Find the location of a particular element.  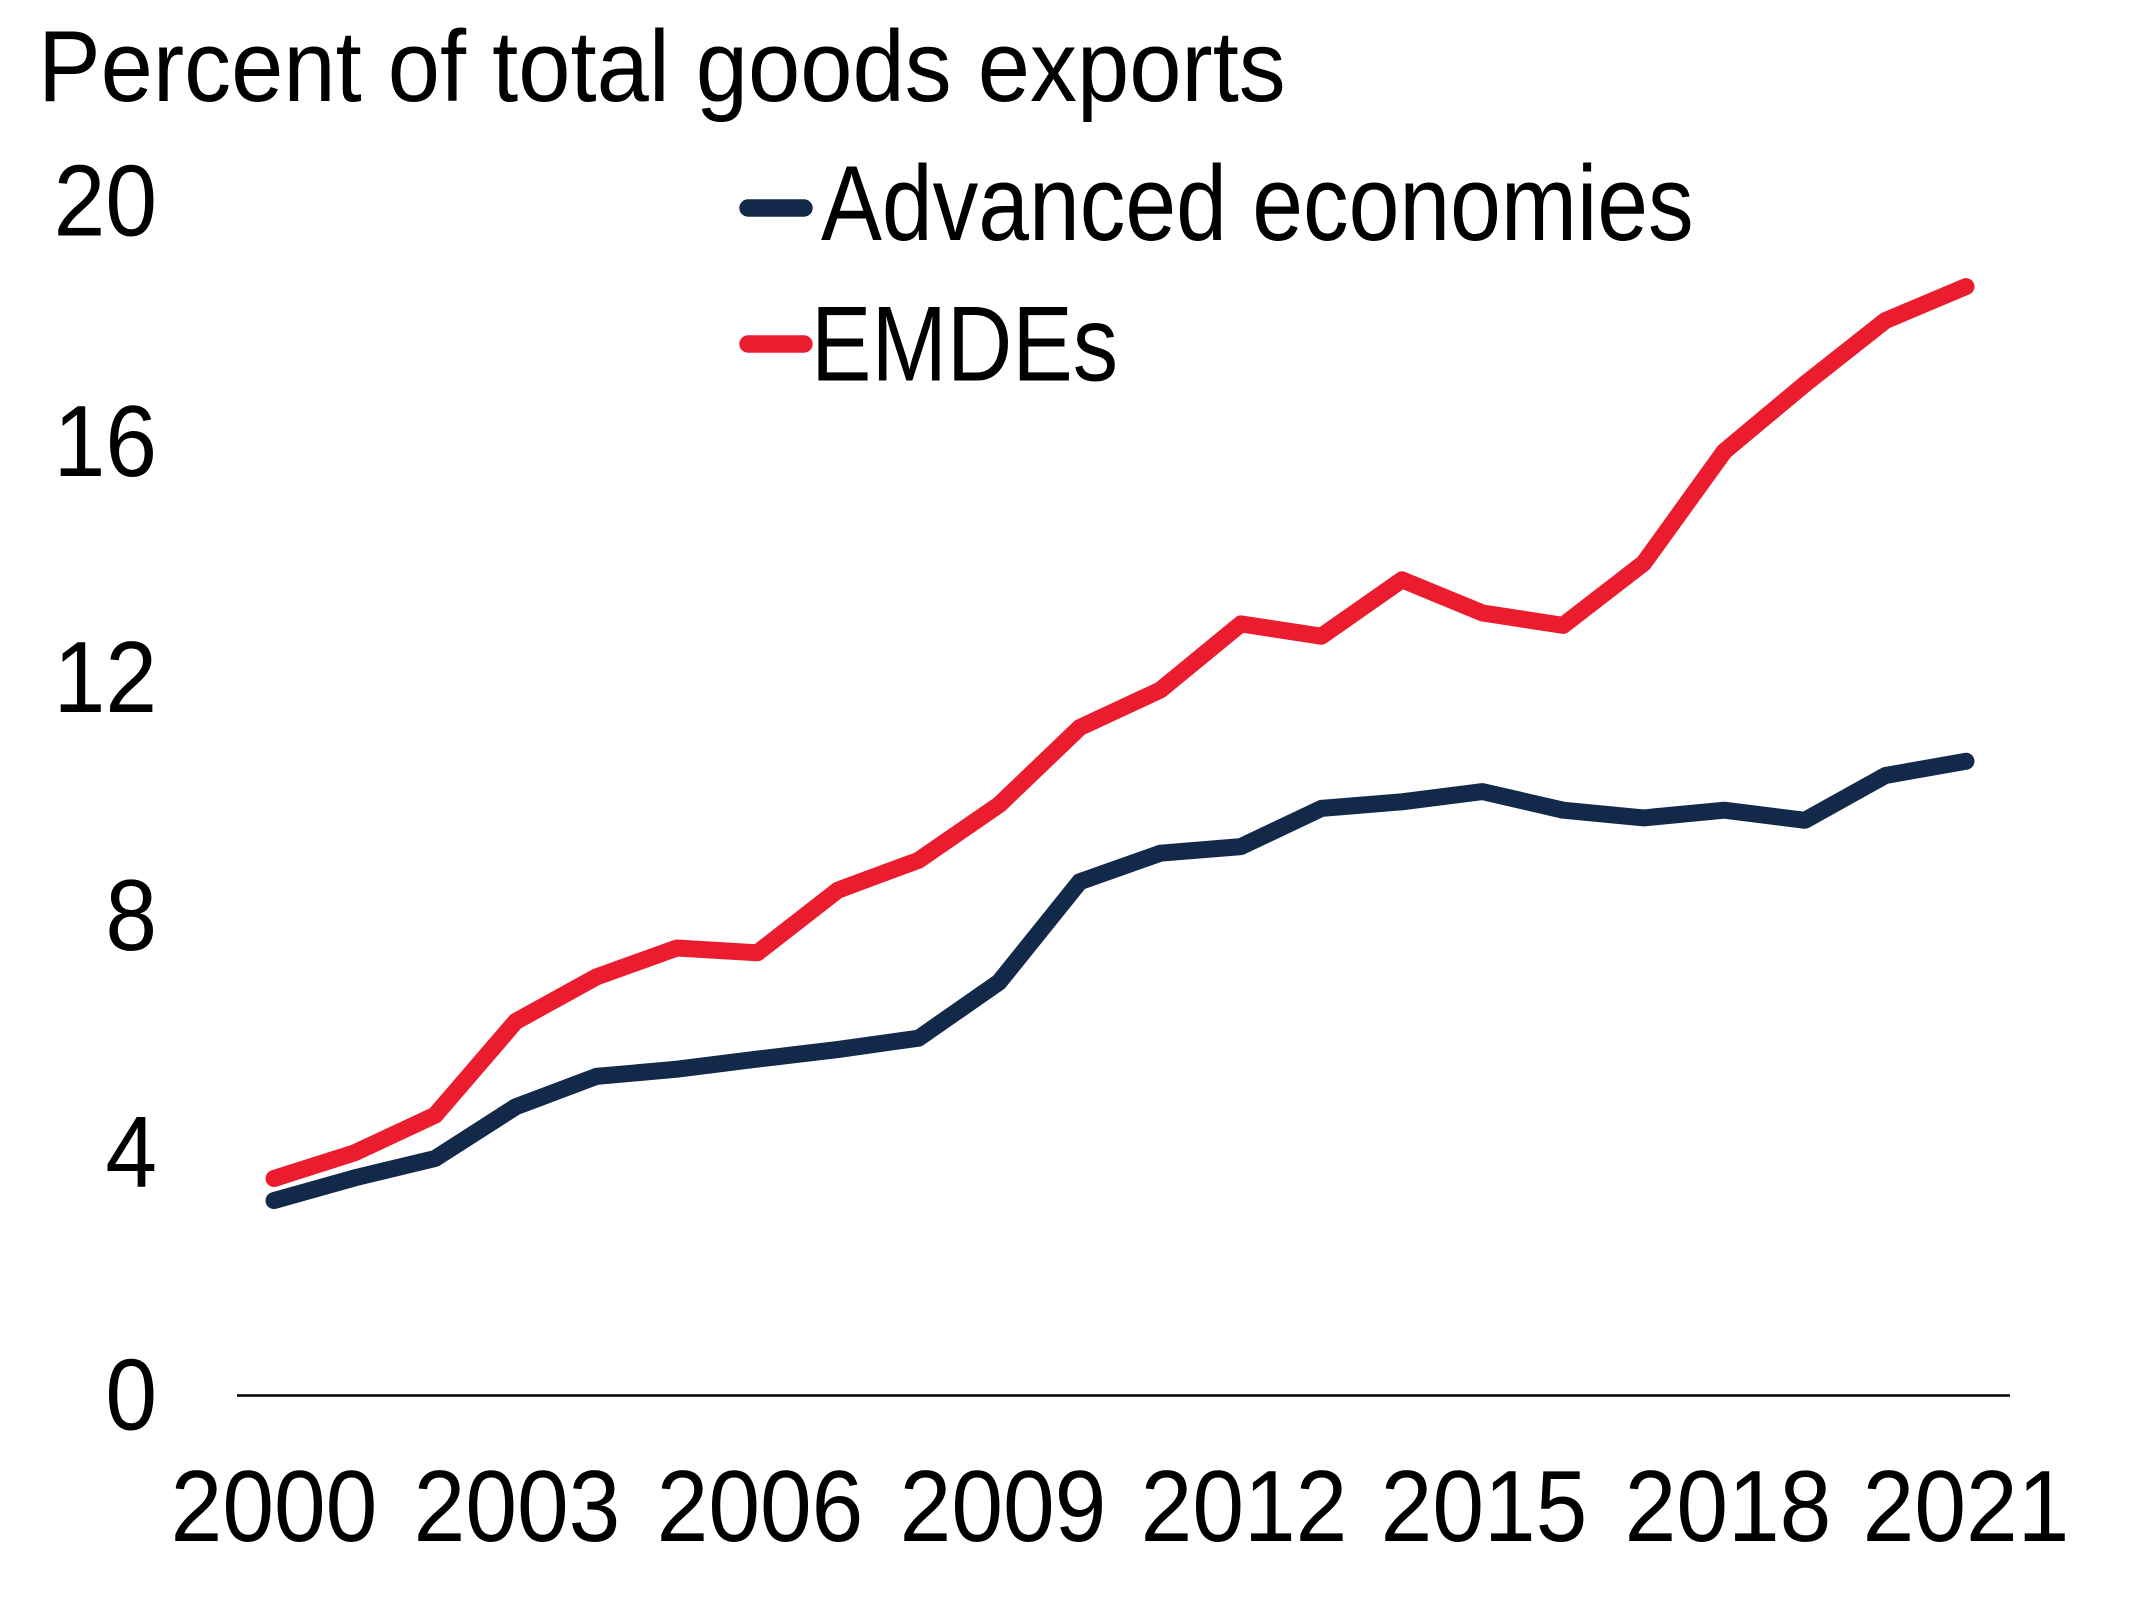

svg-text: 2012 is located at coordinates (1244, 1505).